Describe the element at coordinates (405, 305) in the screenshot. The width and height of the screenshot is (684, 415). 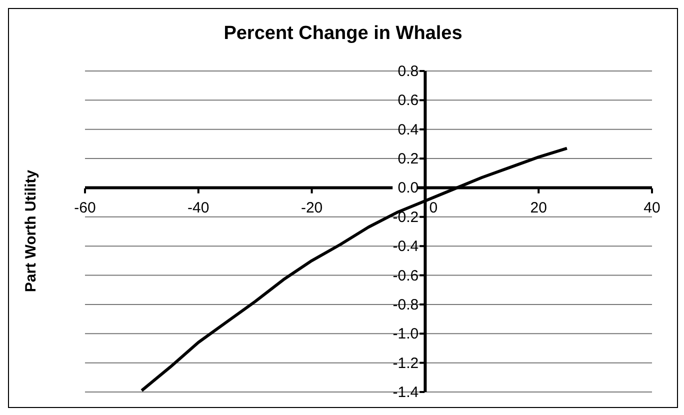
I see `y-tick-label: -0.8` at that location.